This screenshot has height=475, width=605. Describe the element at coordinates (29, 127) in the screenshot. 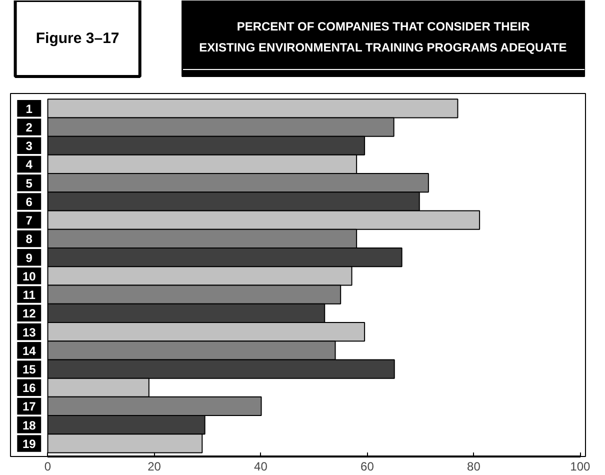

I see `y-tick-label: 2` at that location.